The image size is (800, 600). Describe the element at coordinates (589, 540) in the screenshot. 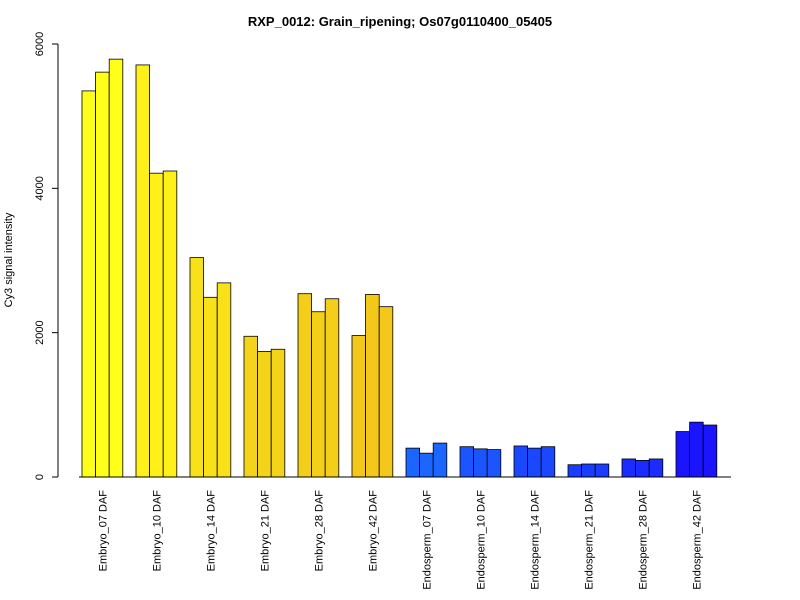

I see `x-tick-label: Endosperm_21 DAF` at that location.